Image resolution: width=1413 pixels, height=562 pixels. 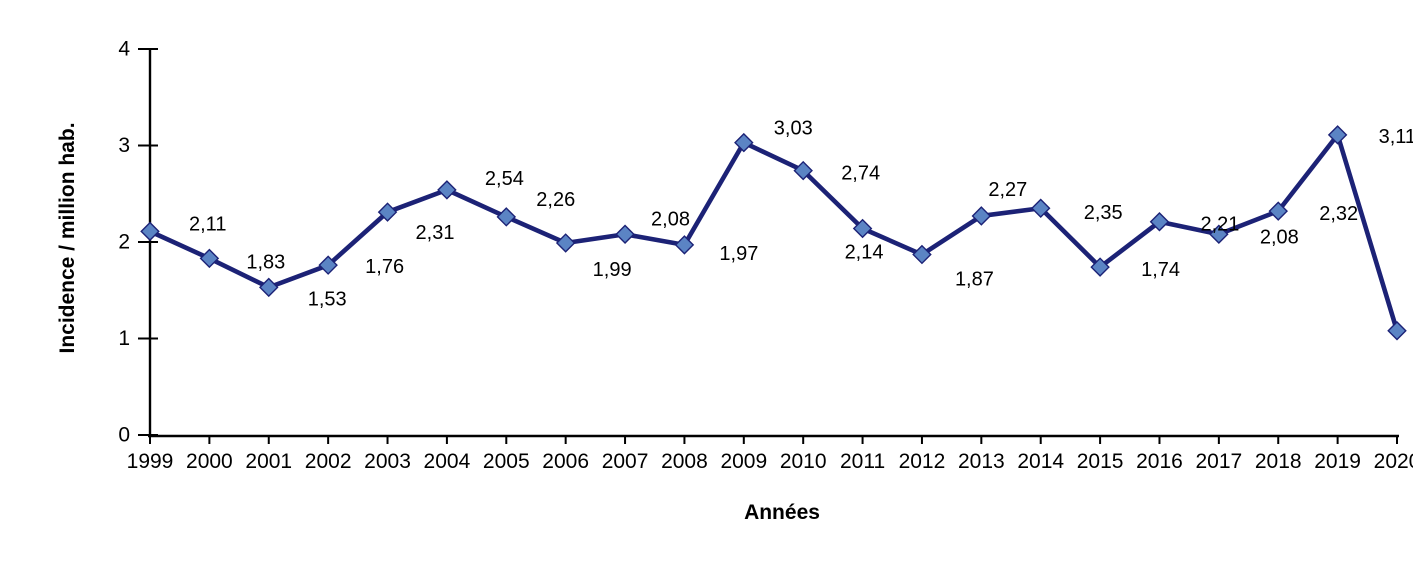 What do you see at coordinates (1338, 214) in the screenshot?
I see `data-label-2018: 2,32` at bounding box center [1338, 214].